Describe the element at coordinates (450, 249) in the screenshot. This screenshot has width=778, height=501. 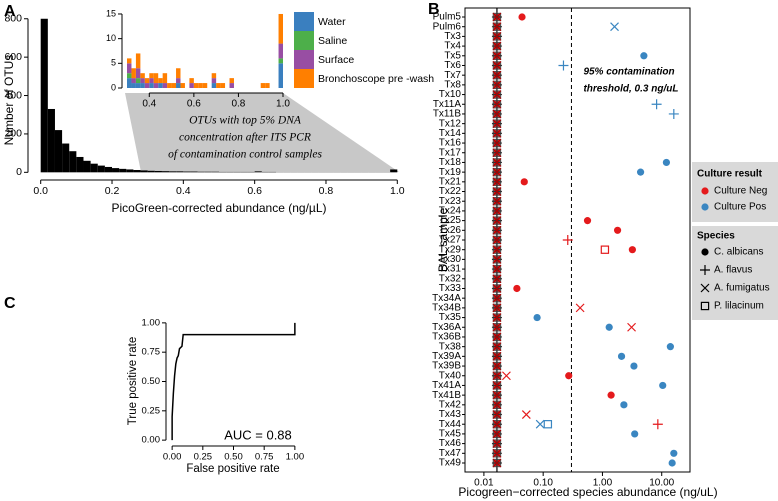
I see `y-tick-label: Tx29` at that location.